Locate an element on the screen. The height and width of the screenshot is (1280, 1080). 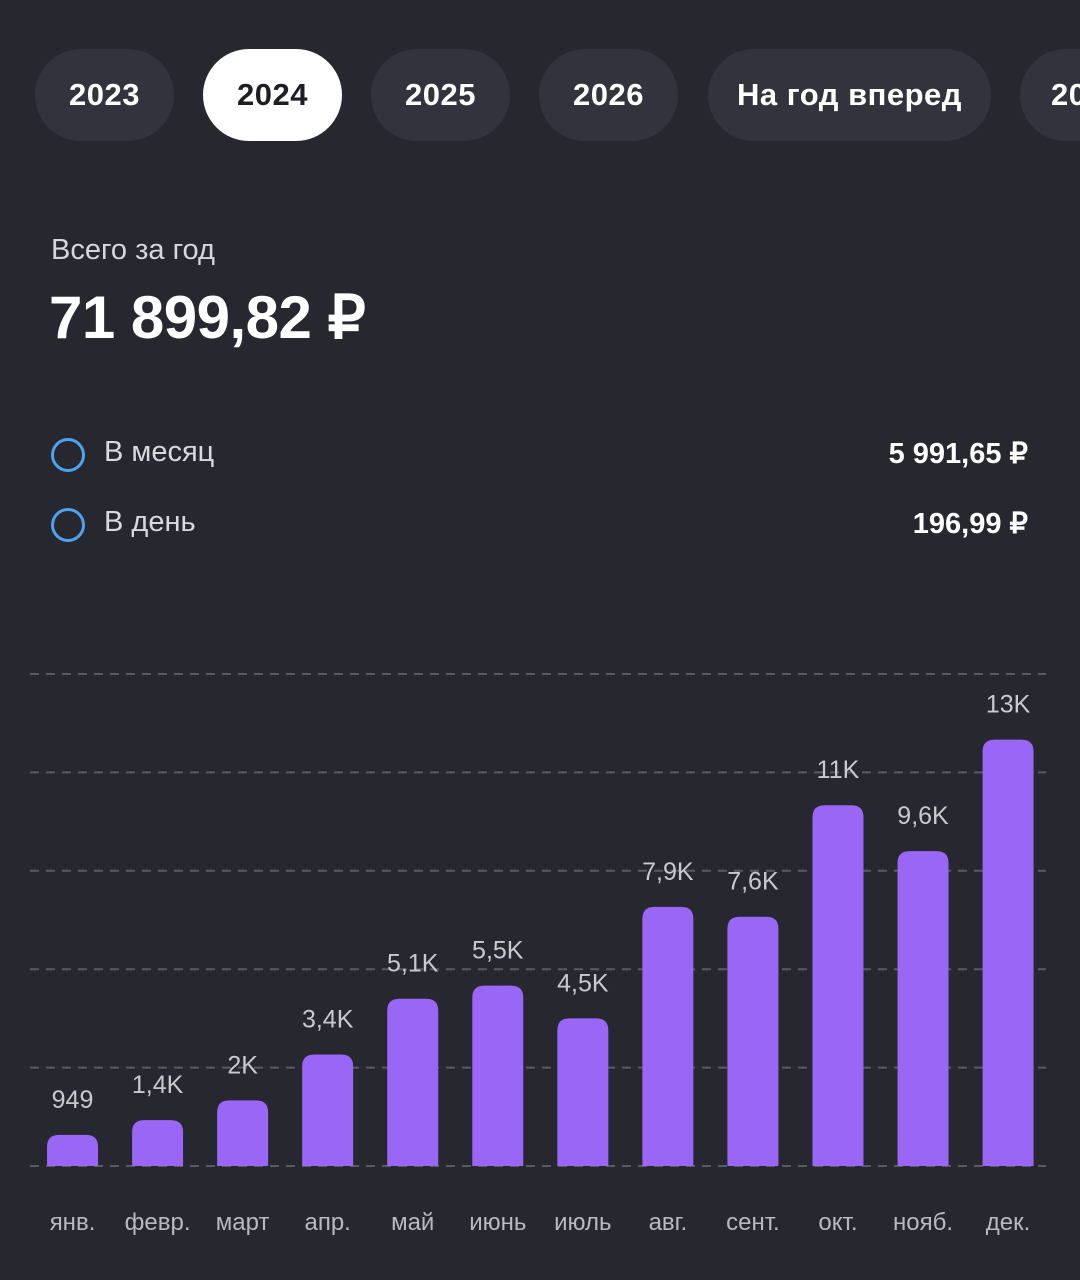
bar-value-label: 1,4K is located at coordinates (158, 1085).